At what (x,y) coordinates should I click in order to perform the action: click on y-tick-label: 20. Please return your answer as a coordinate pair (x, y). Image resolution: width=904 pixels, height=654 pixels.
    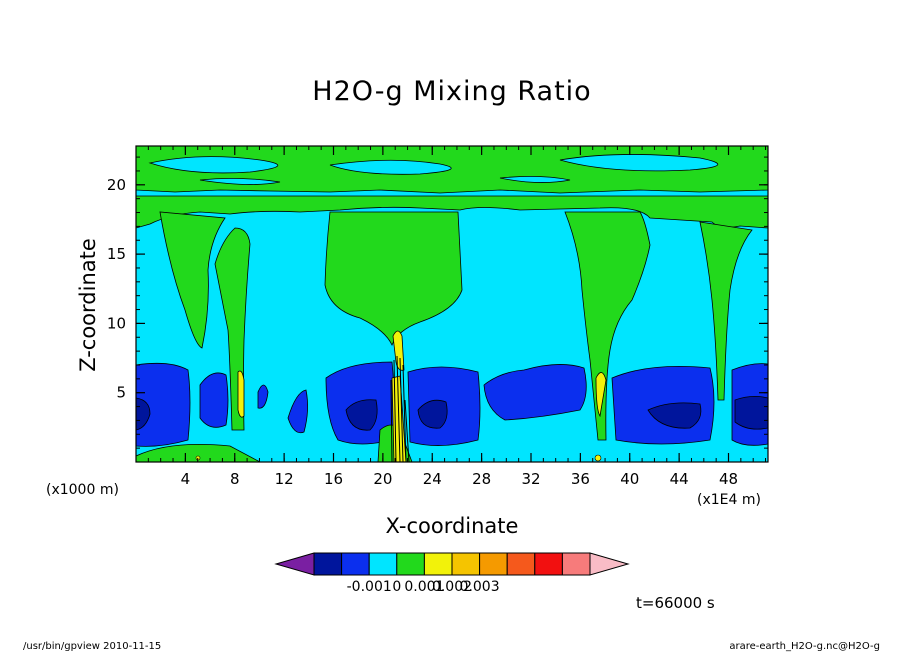
    Looking at the image, I should click on (116, 185).